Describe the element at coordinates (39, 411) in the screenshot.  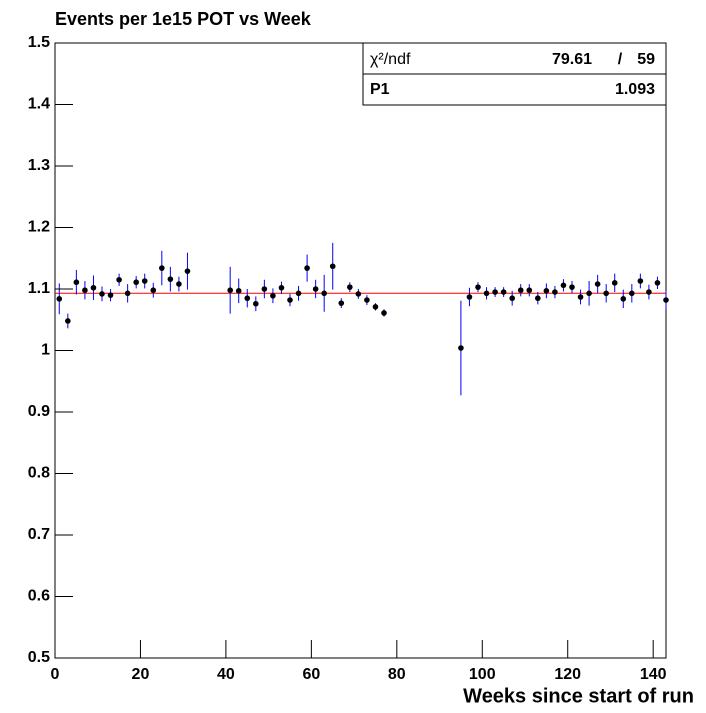
I see `y-tick-label: 0.9` at that location.